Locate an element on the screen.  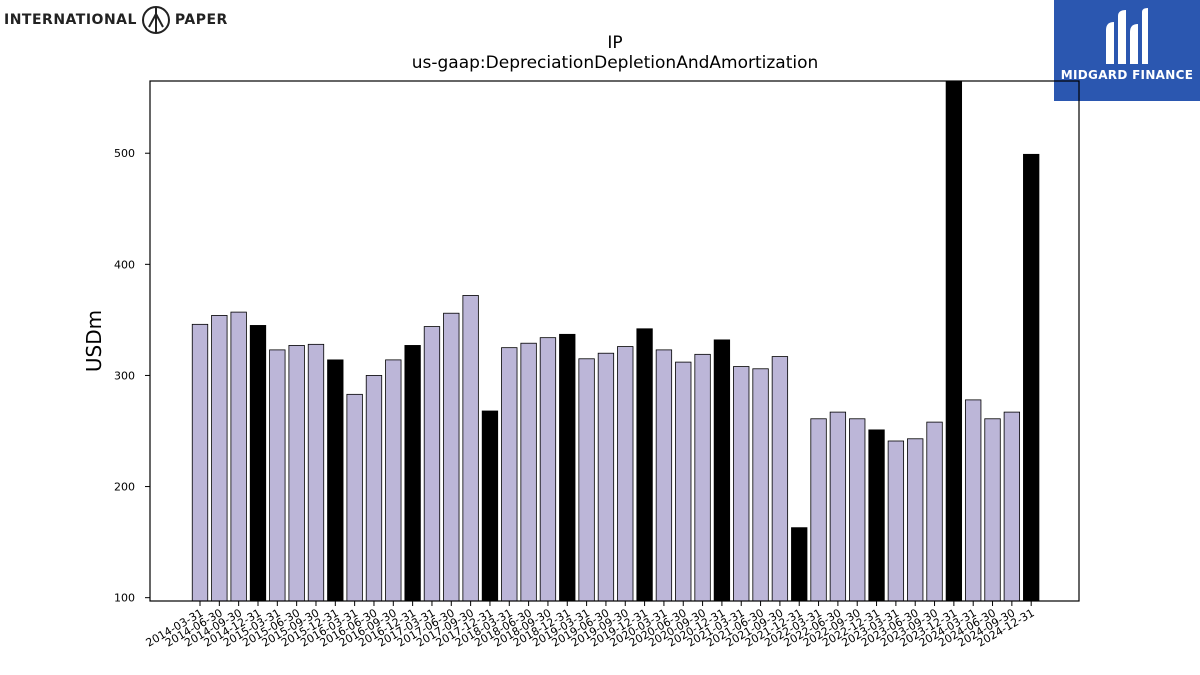
y-tick-label: 200 is located at coordinates (124, 487).